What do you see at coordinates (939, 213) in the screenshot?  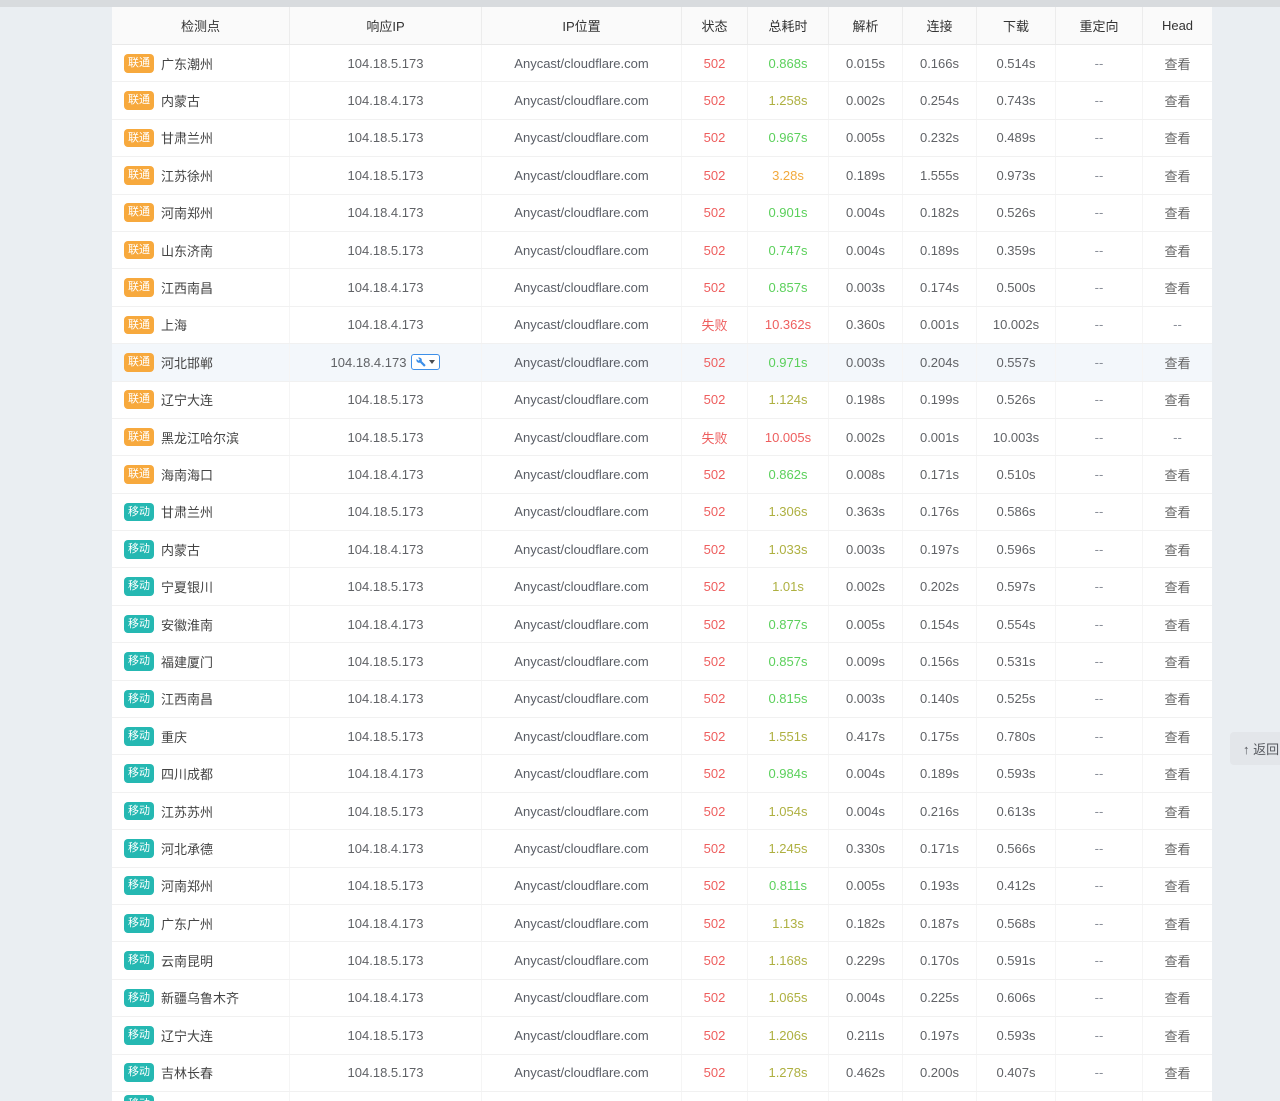 I see `connect-time: 0.182s` at bounding box center [939, 213].